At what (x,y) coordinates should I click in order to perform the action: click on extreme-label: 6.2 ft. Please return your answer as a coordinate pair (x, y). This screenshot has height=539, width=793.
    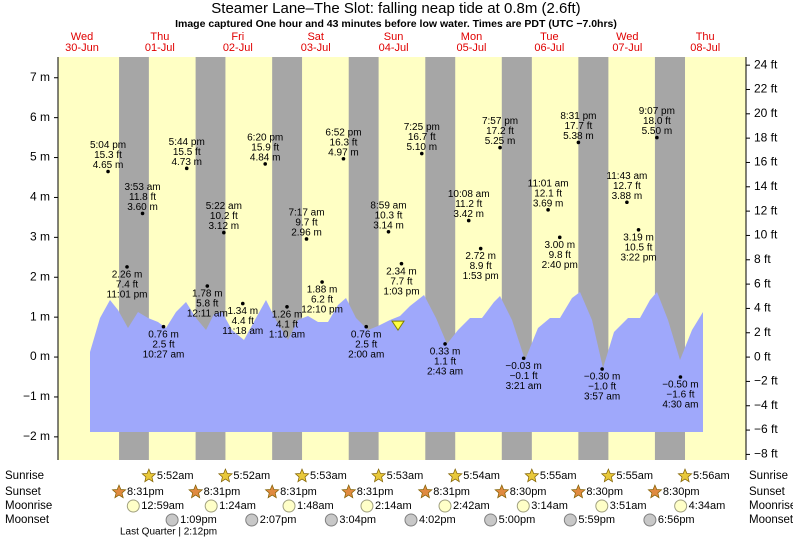
    Looking at the image, I should click on (322, 300).